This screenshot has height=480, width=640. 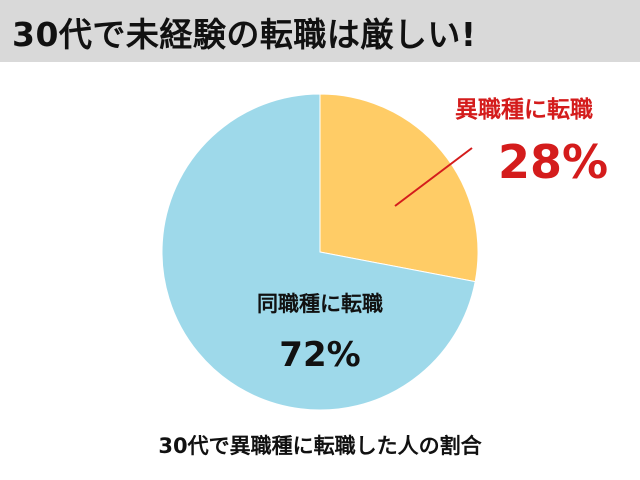 What do you see at coordinates (433, 177) in the screenshot?
I see `slice-leader-line` at bounding box center [433, 177].